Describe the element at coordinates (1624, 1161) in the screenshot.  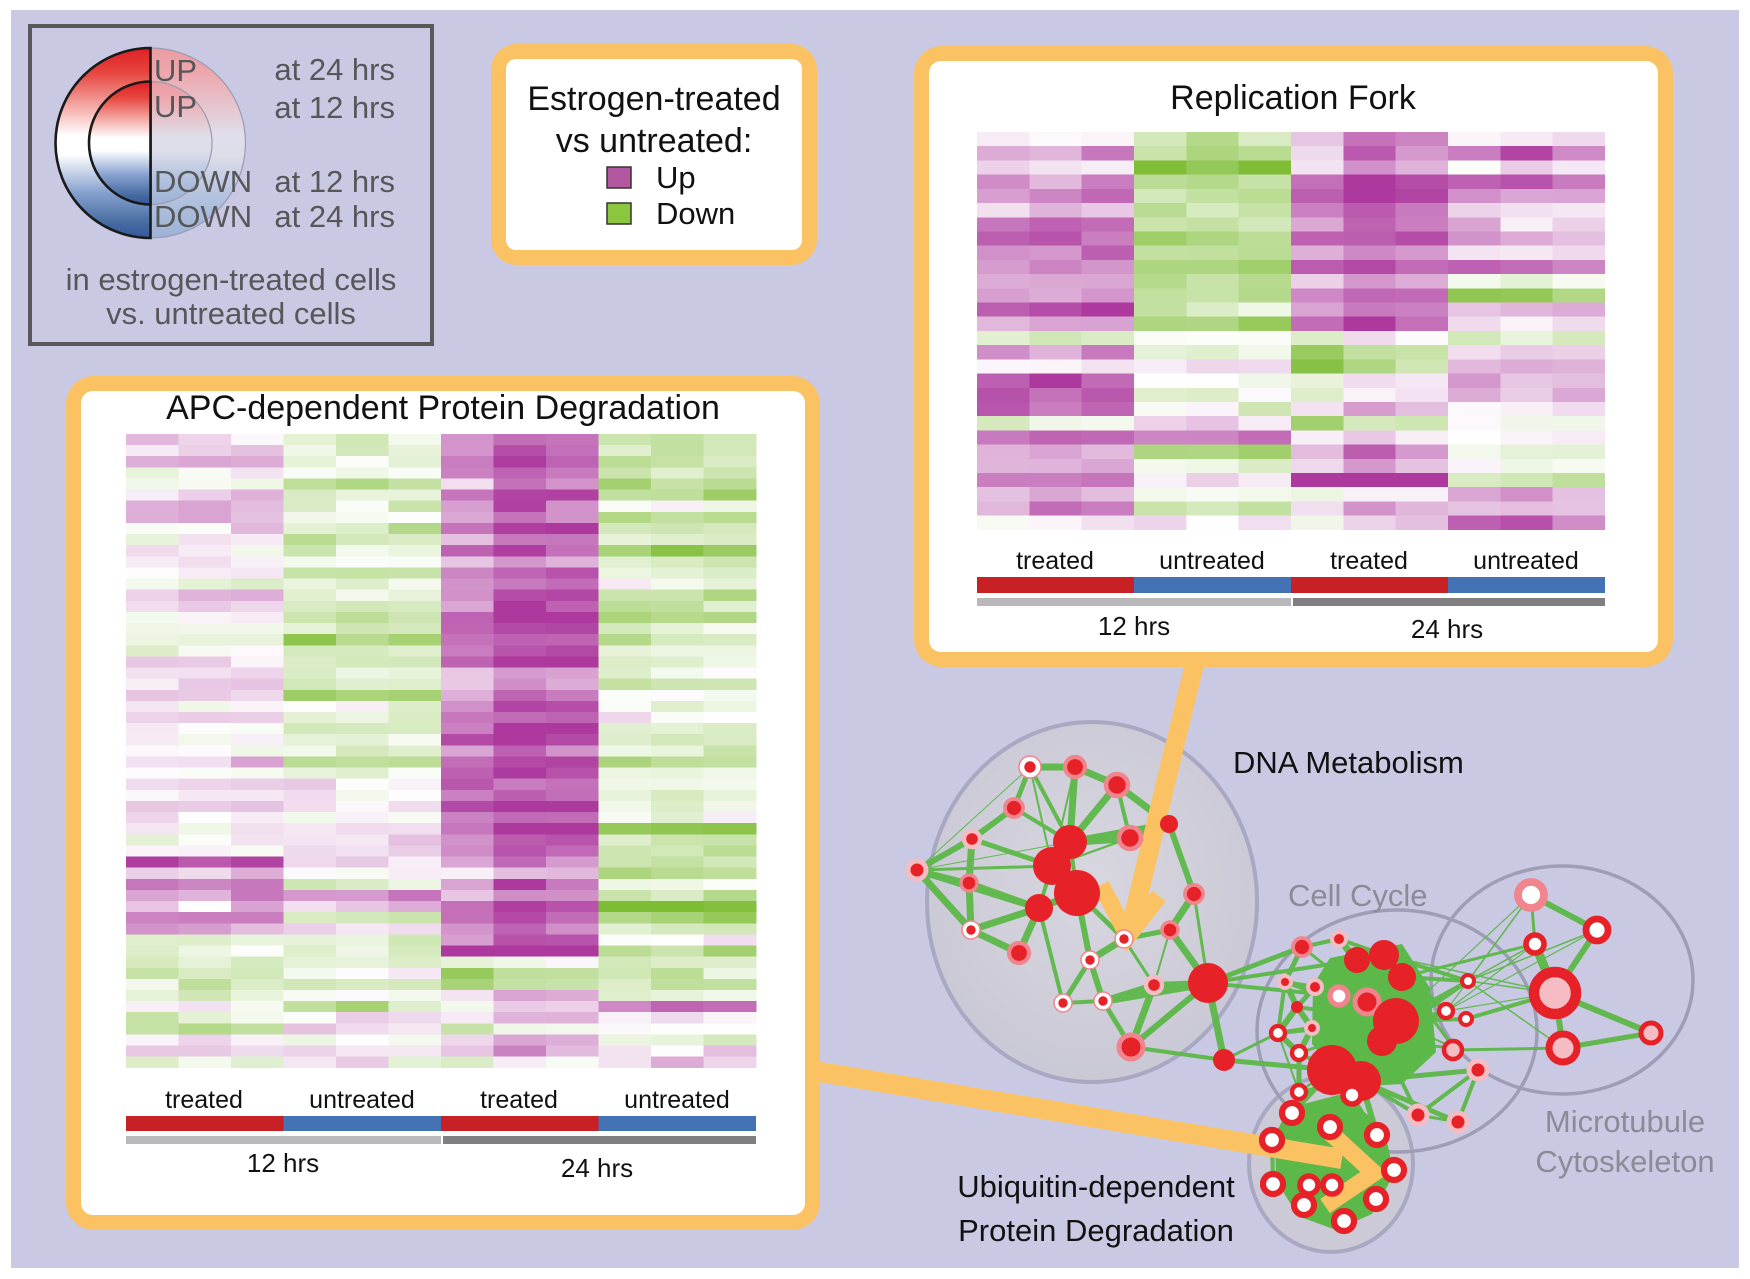
I see `svg-text: Cytoskeleton` at that location.